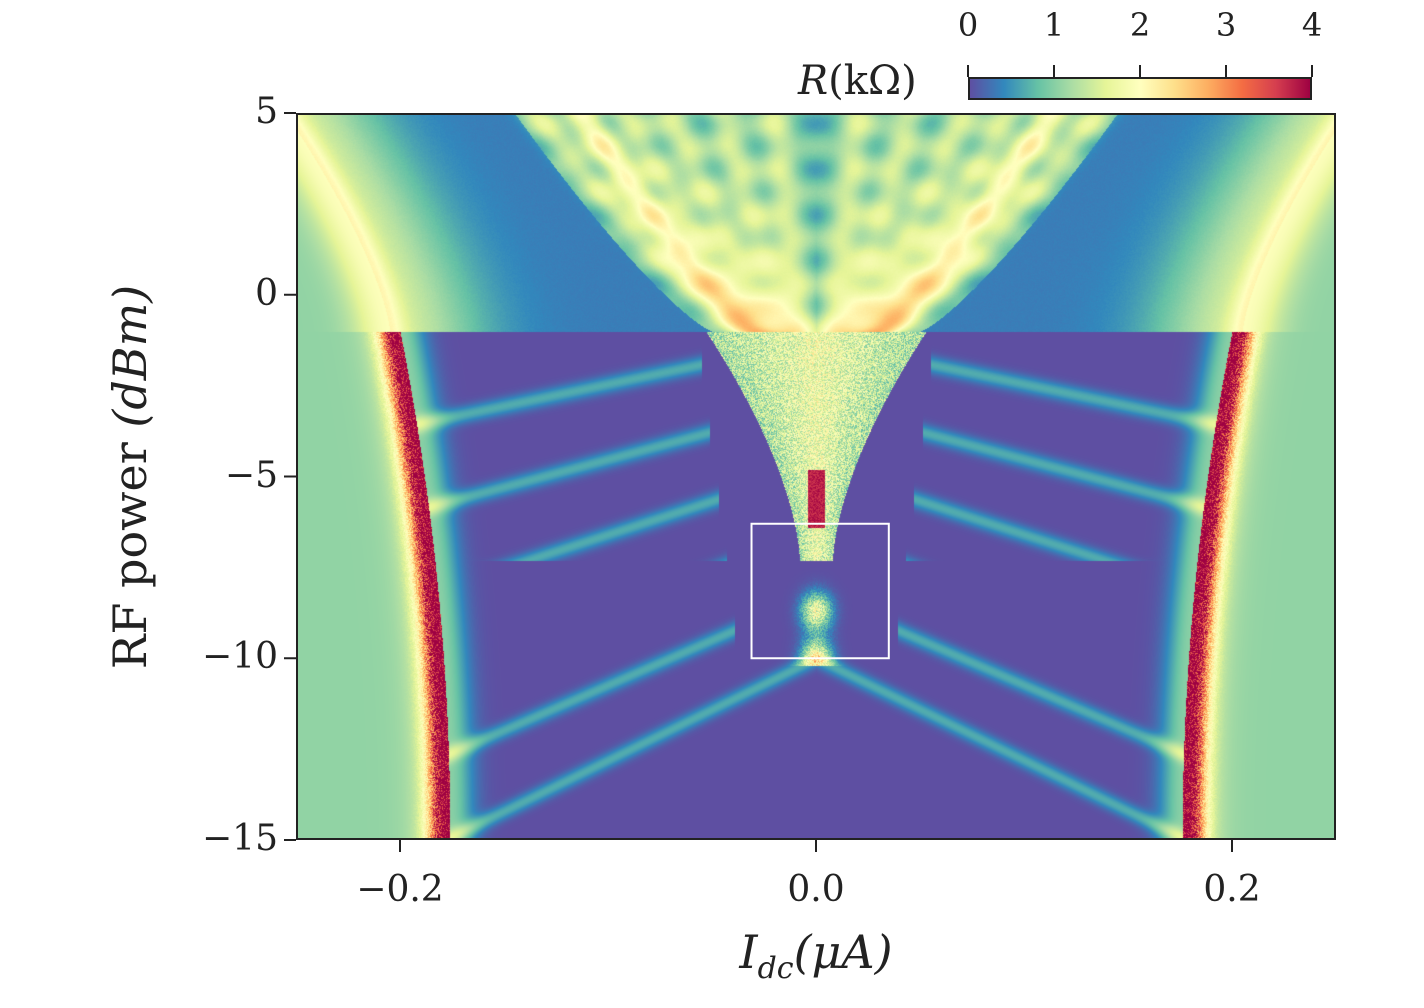 The height and width of the screenshot is (1008, 1424). I want to click on x-tick-label: 0.2, so click(1232, 889).